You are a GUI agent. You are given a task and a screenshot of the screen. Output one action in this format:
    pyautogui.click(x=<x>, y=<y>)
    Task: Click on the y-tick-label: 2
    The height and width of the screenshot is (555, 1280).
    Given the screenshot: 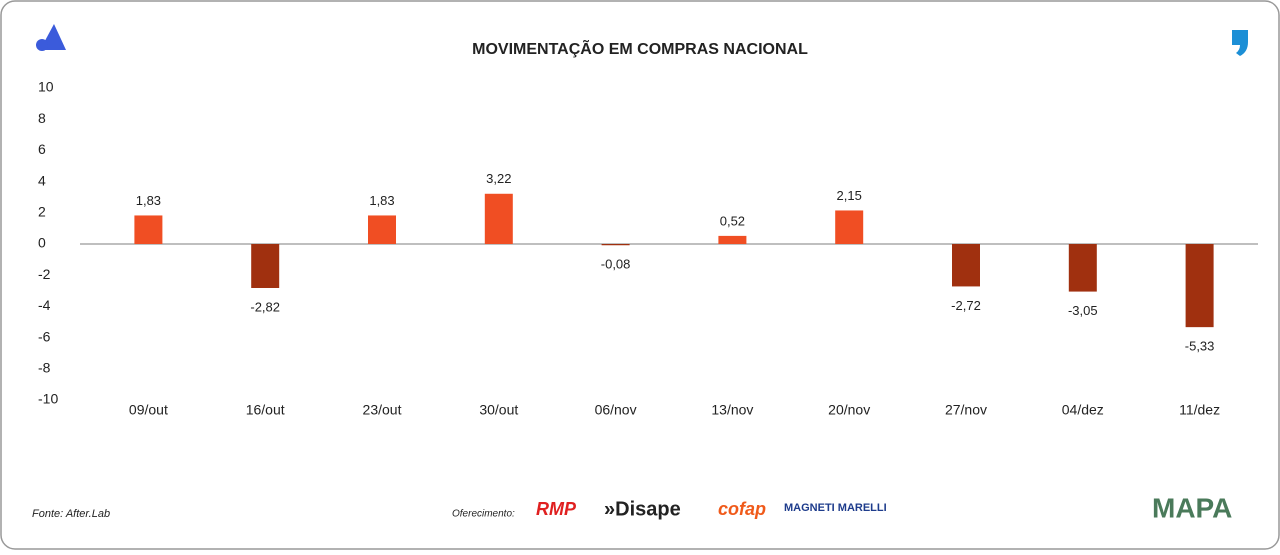 What is the action you would take?
    pyautogui.click(x=42, y=212)
    